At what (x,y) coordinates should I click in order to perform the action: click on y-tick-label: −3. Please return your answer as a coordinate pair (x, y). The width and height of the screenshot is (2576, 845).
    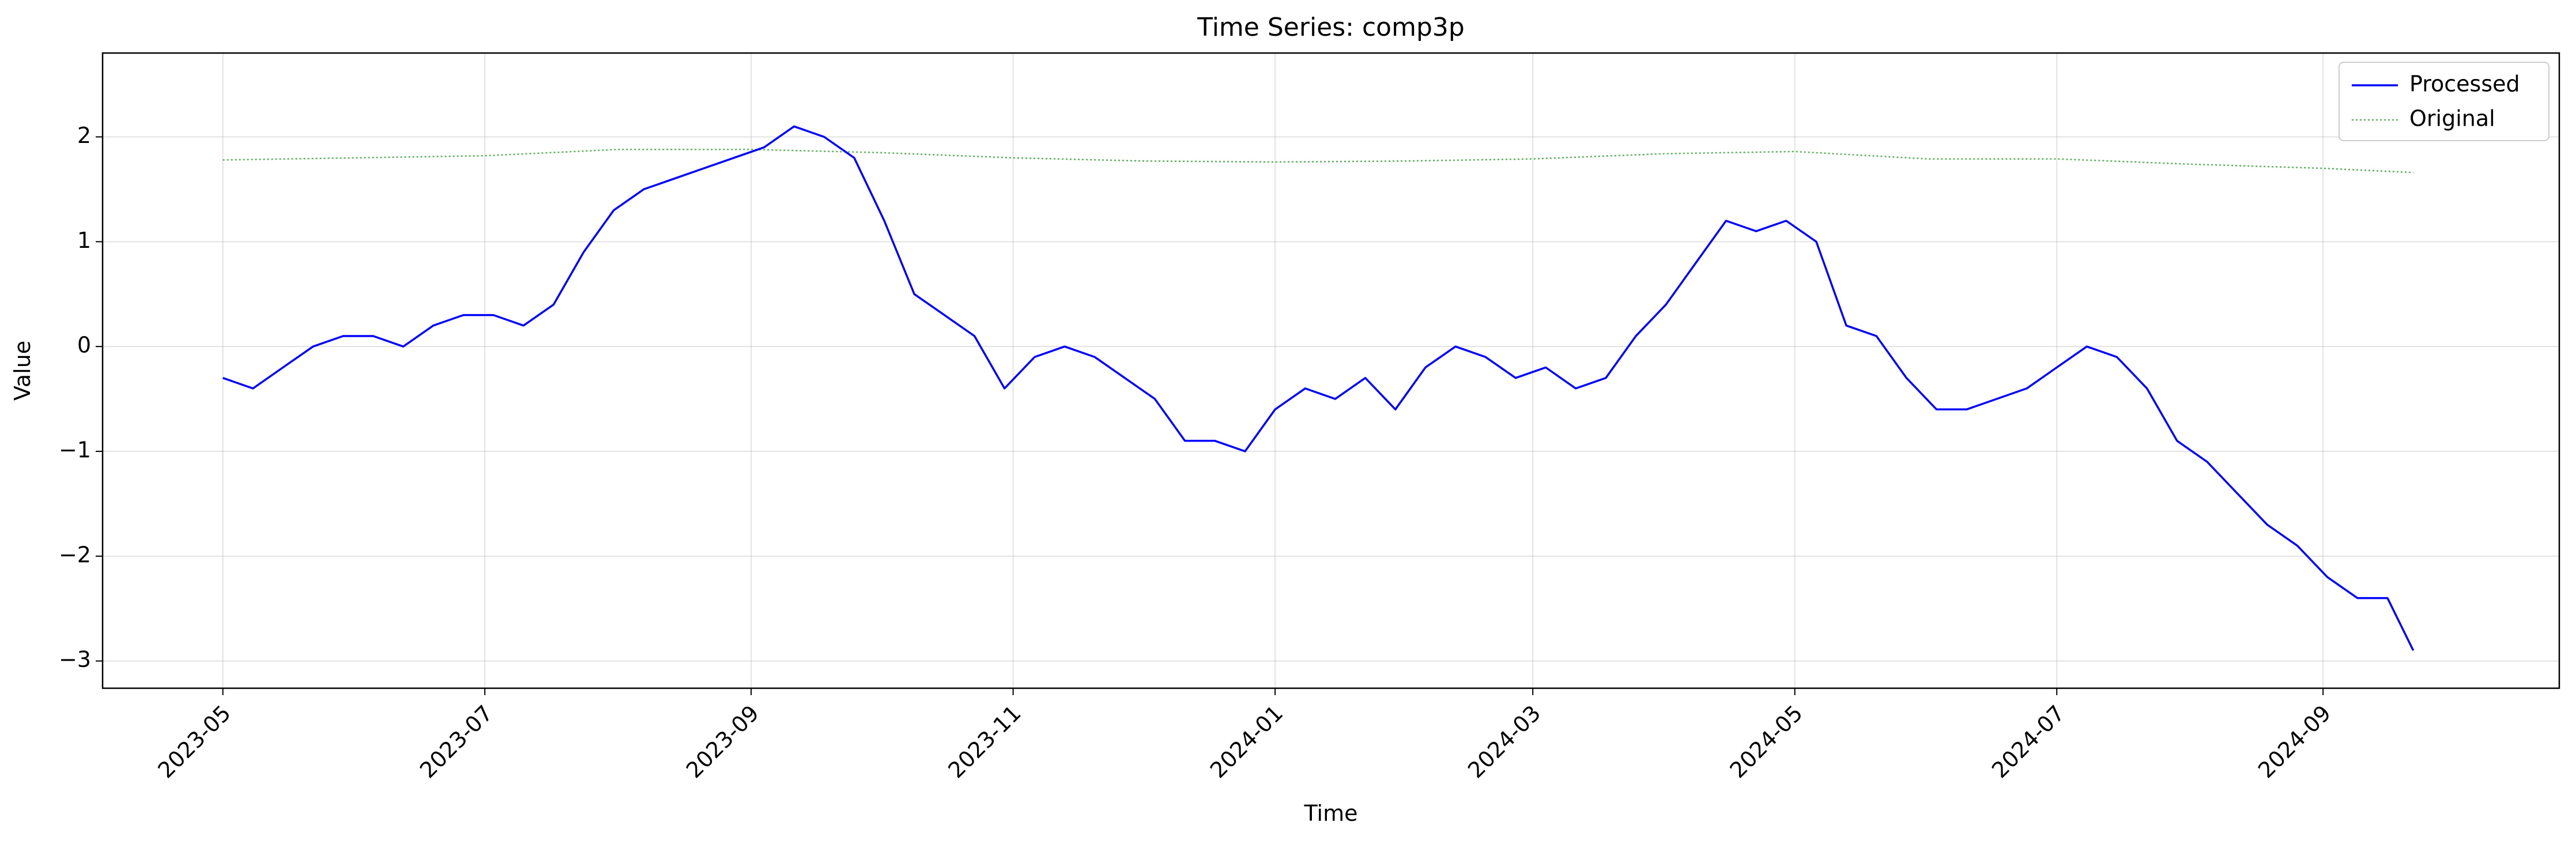
    Looking at the image, I should click on (75, 660).